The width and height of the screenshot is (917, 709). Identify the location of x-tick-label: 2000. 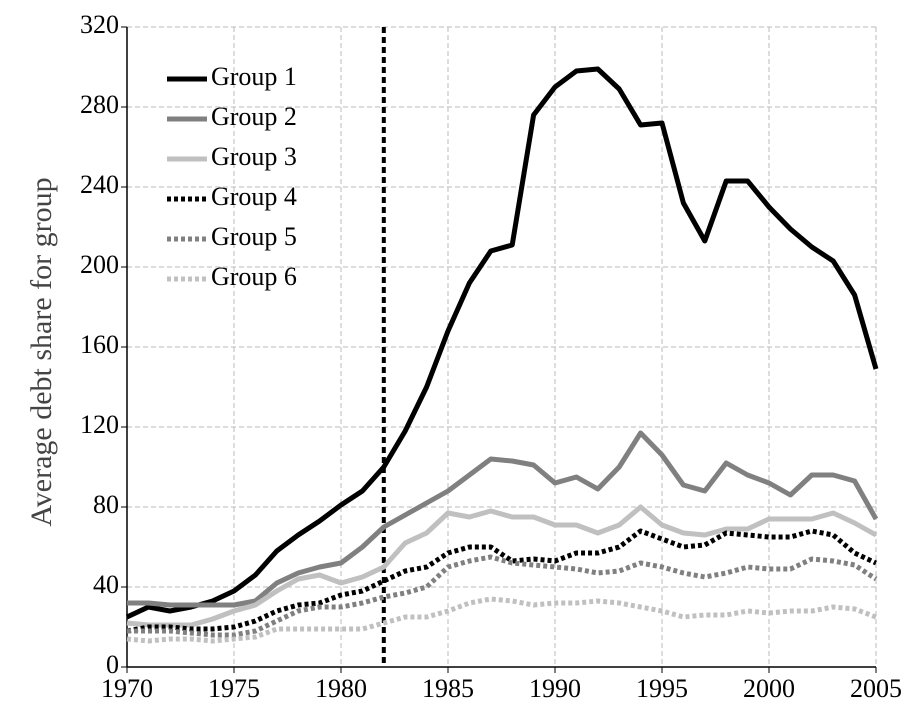
(769, 688).